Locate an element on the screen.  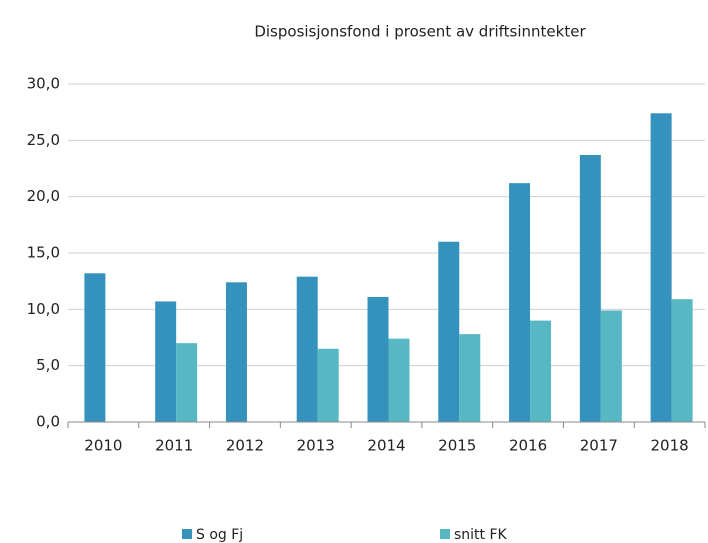
x-tick-label: 2015 is located at coordinates (457, 446).